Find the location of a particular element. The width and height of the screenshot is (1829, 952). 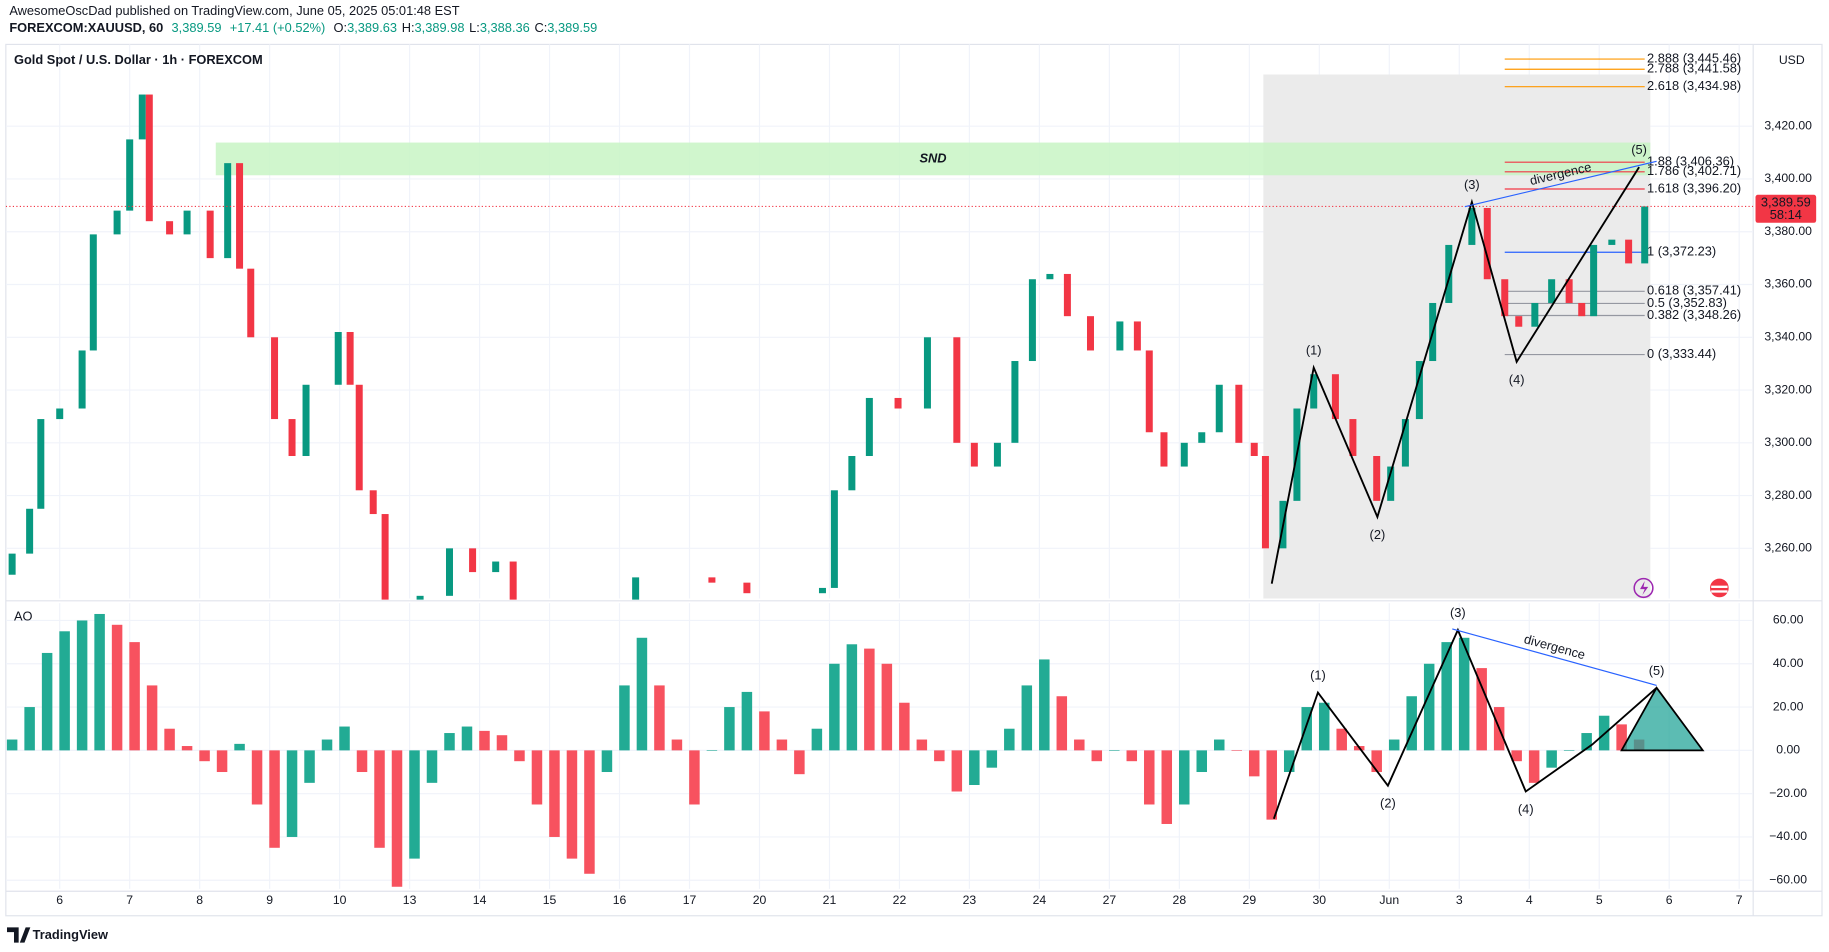

y-tick-label: 40.00 is located at coordinates (1788, 663).